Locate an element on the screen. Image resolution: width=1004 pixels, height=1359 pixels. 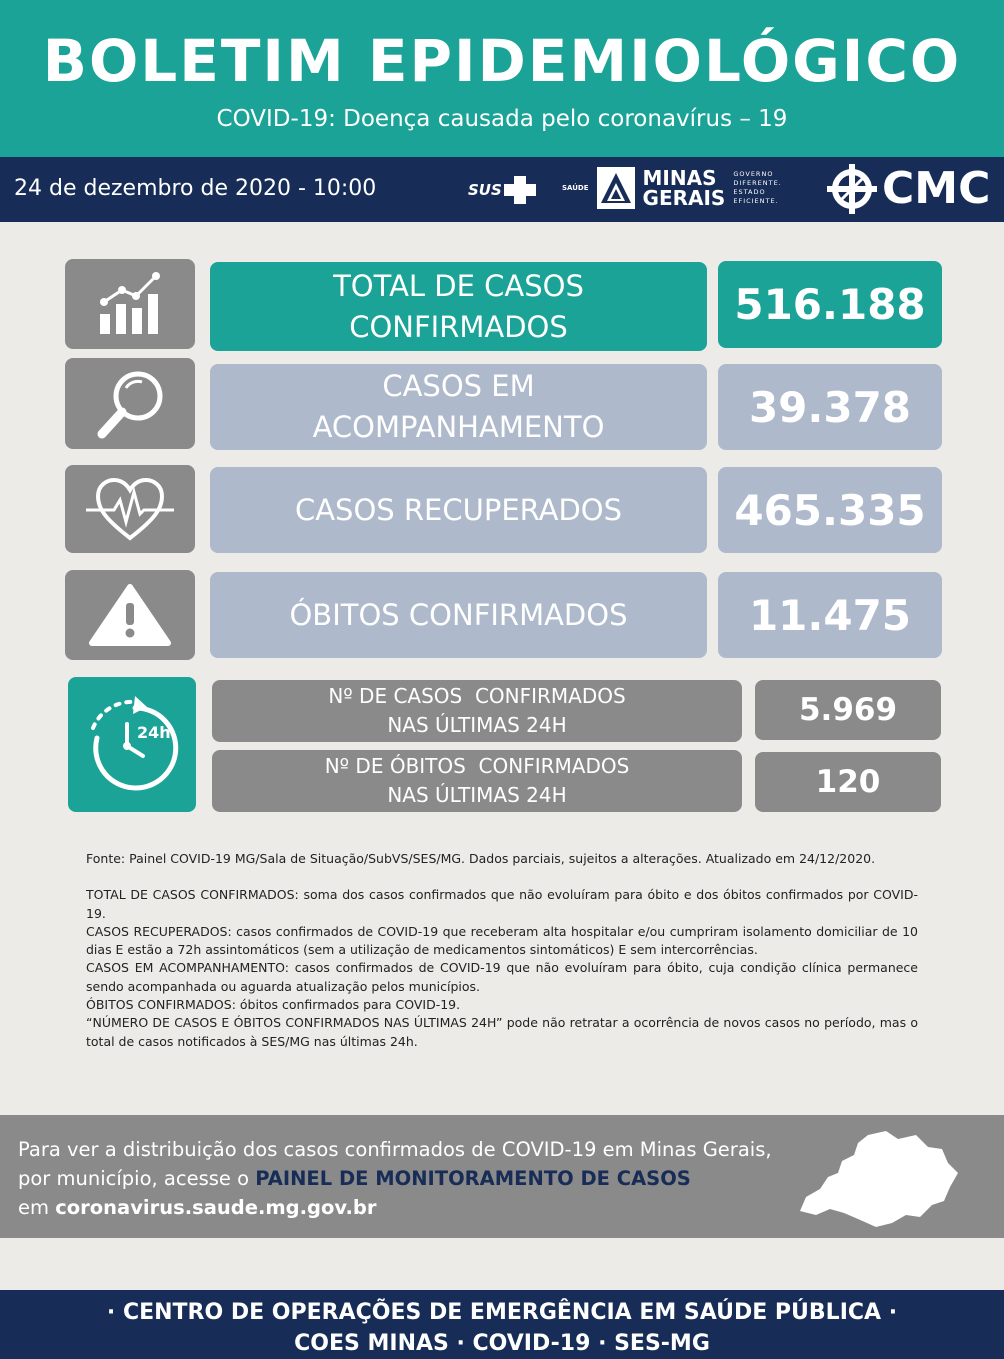
stat-label-line: ACOMPANHAMENTO is located at coordinates (458, 427).